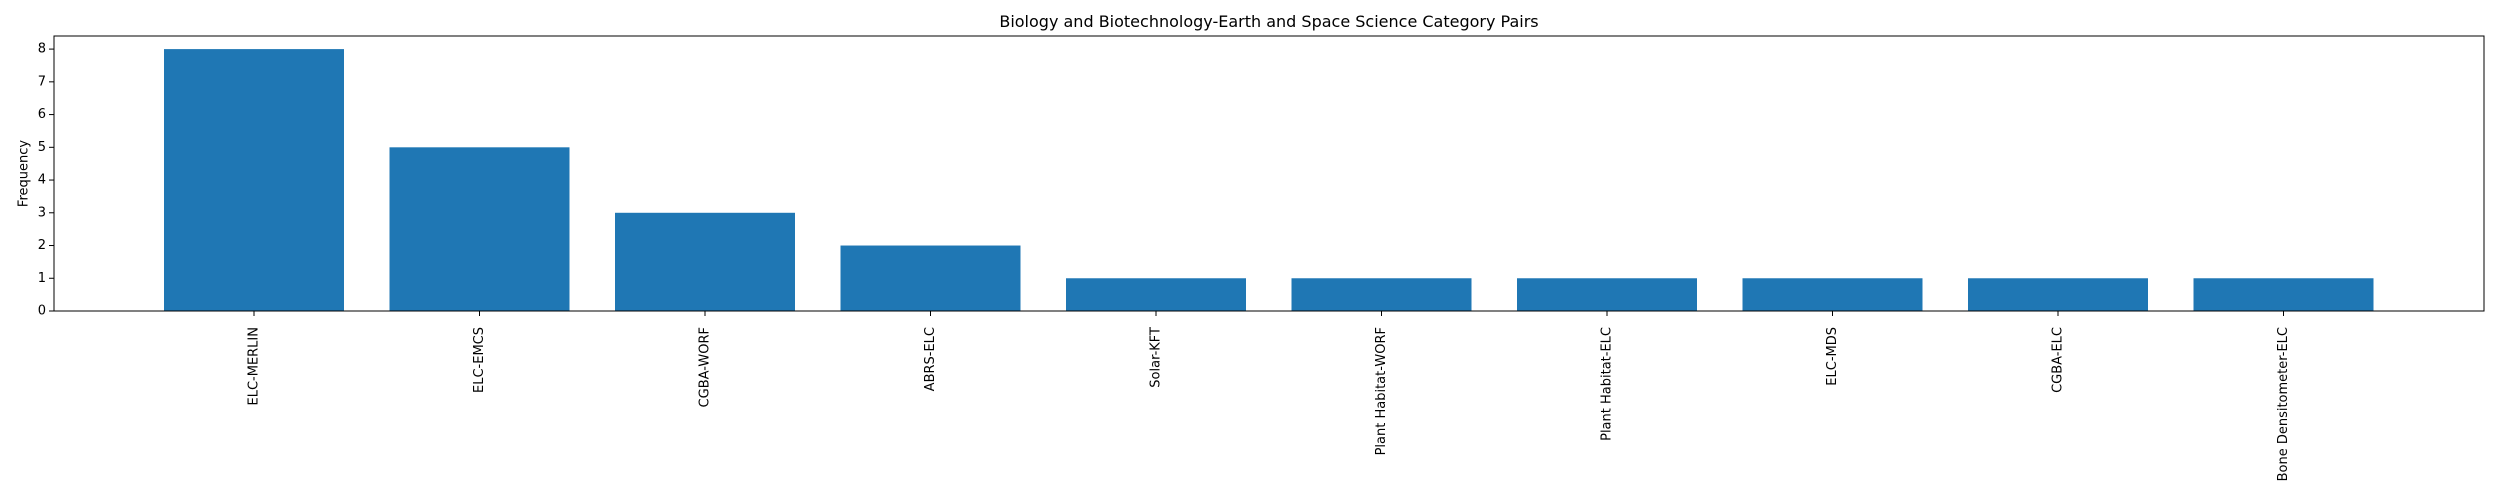 This screenshot has height=500, width=2500. I want to click on x-tick-label: ELC-EMCS, so click(479, 360).